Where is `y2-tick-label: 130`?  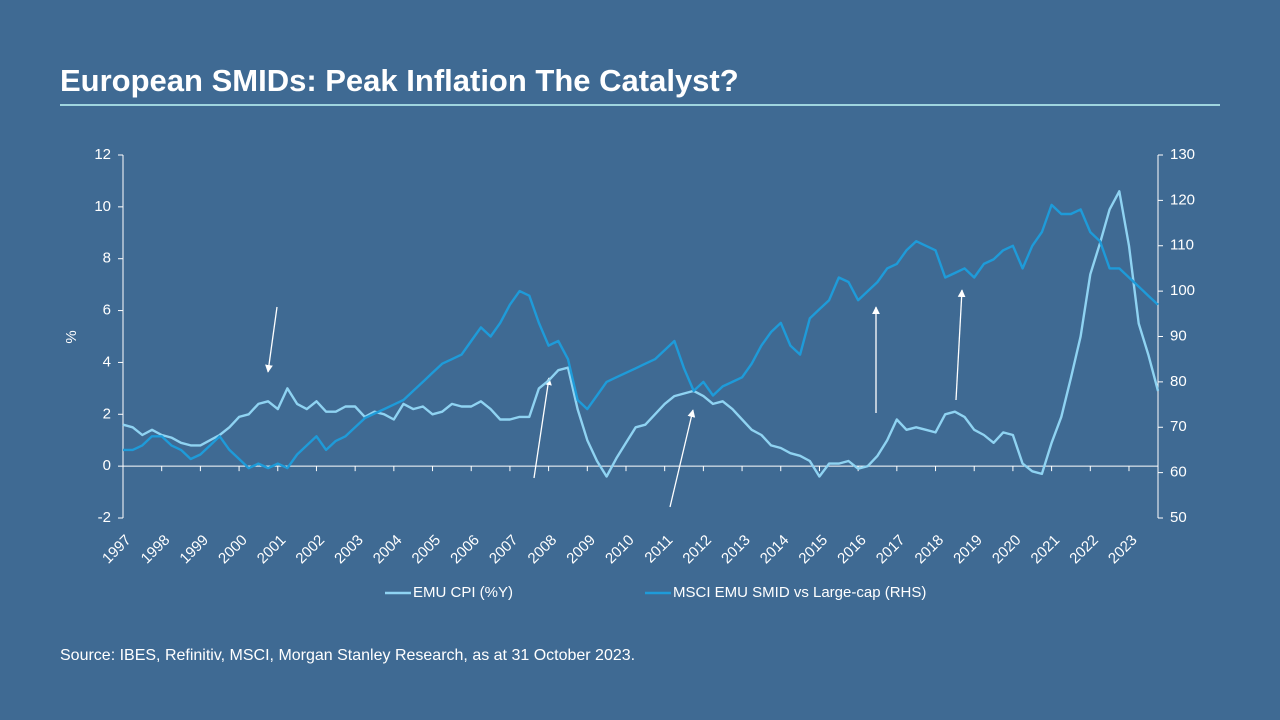 y2-tick-label: 130 is located at coordinates (1182, 154).